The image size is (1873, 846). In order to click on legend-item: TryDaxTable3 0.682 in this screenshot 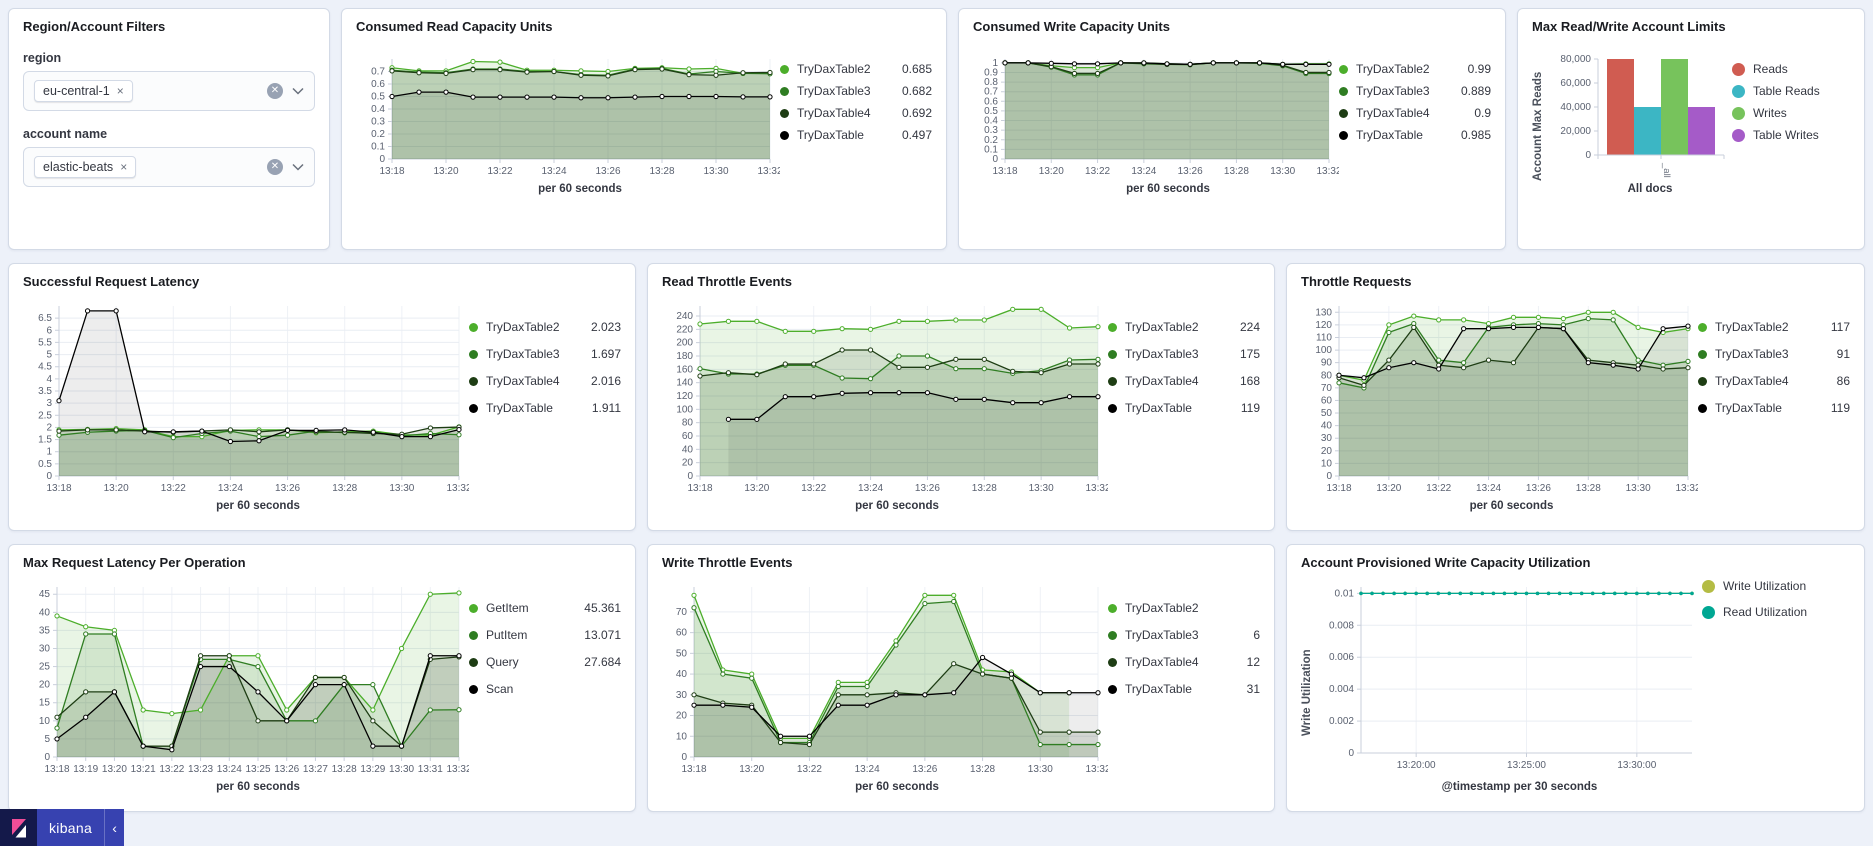, I will do `click(856, 91)`.